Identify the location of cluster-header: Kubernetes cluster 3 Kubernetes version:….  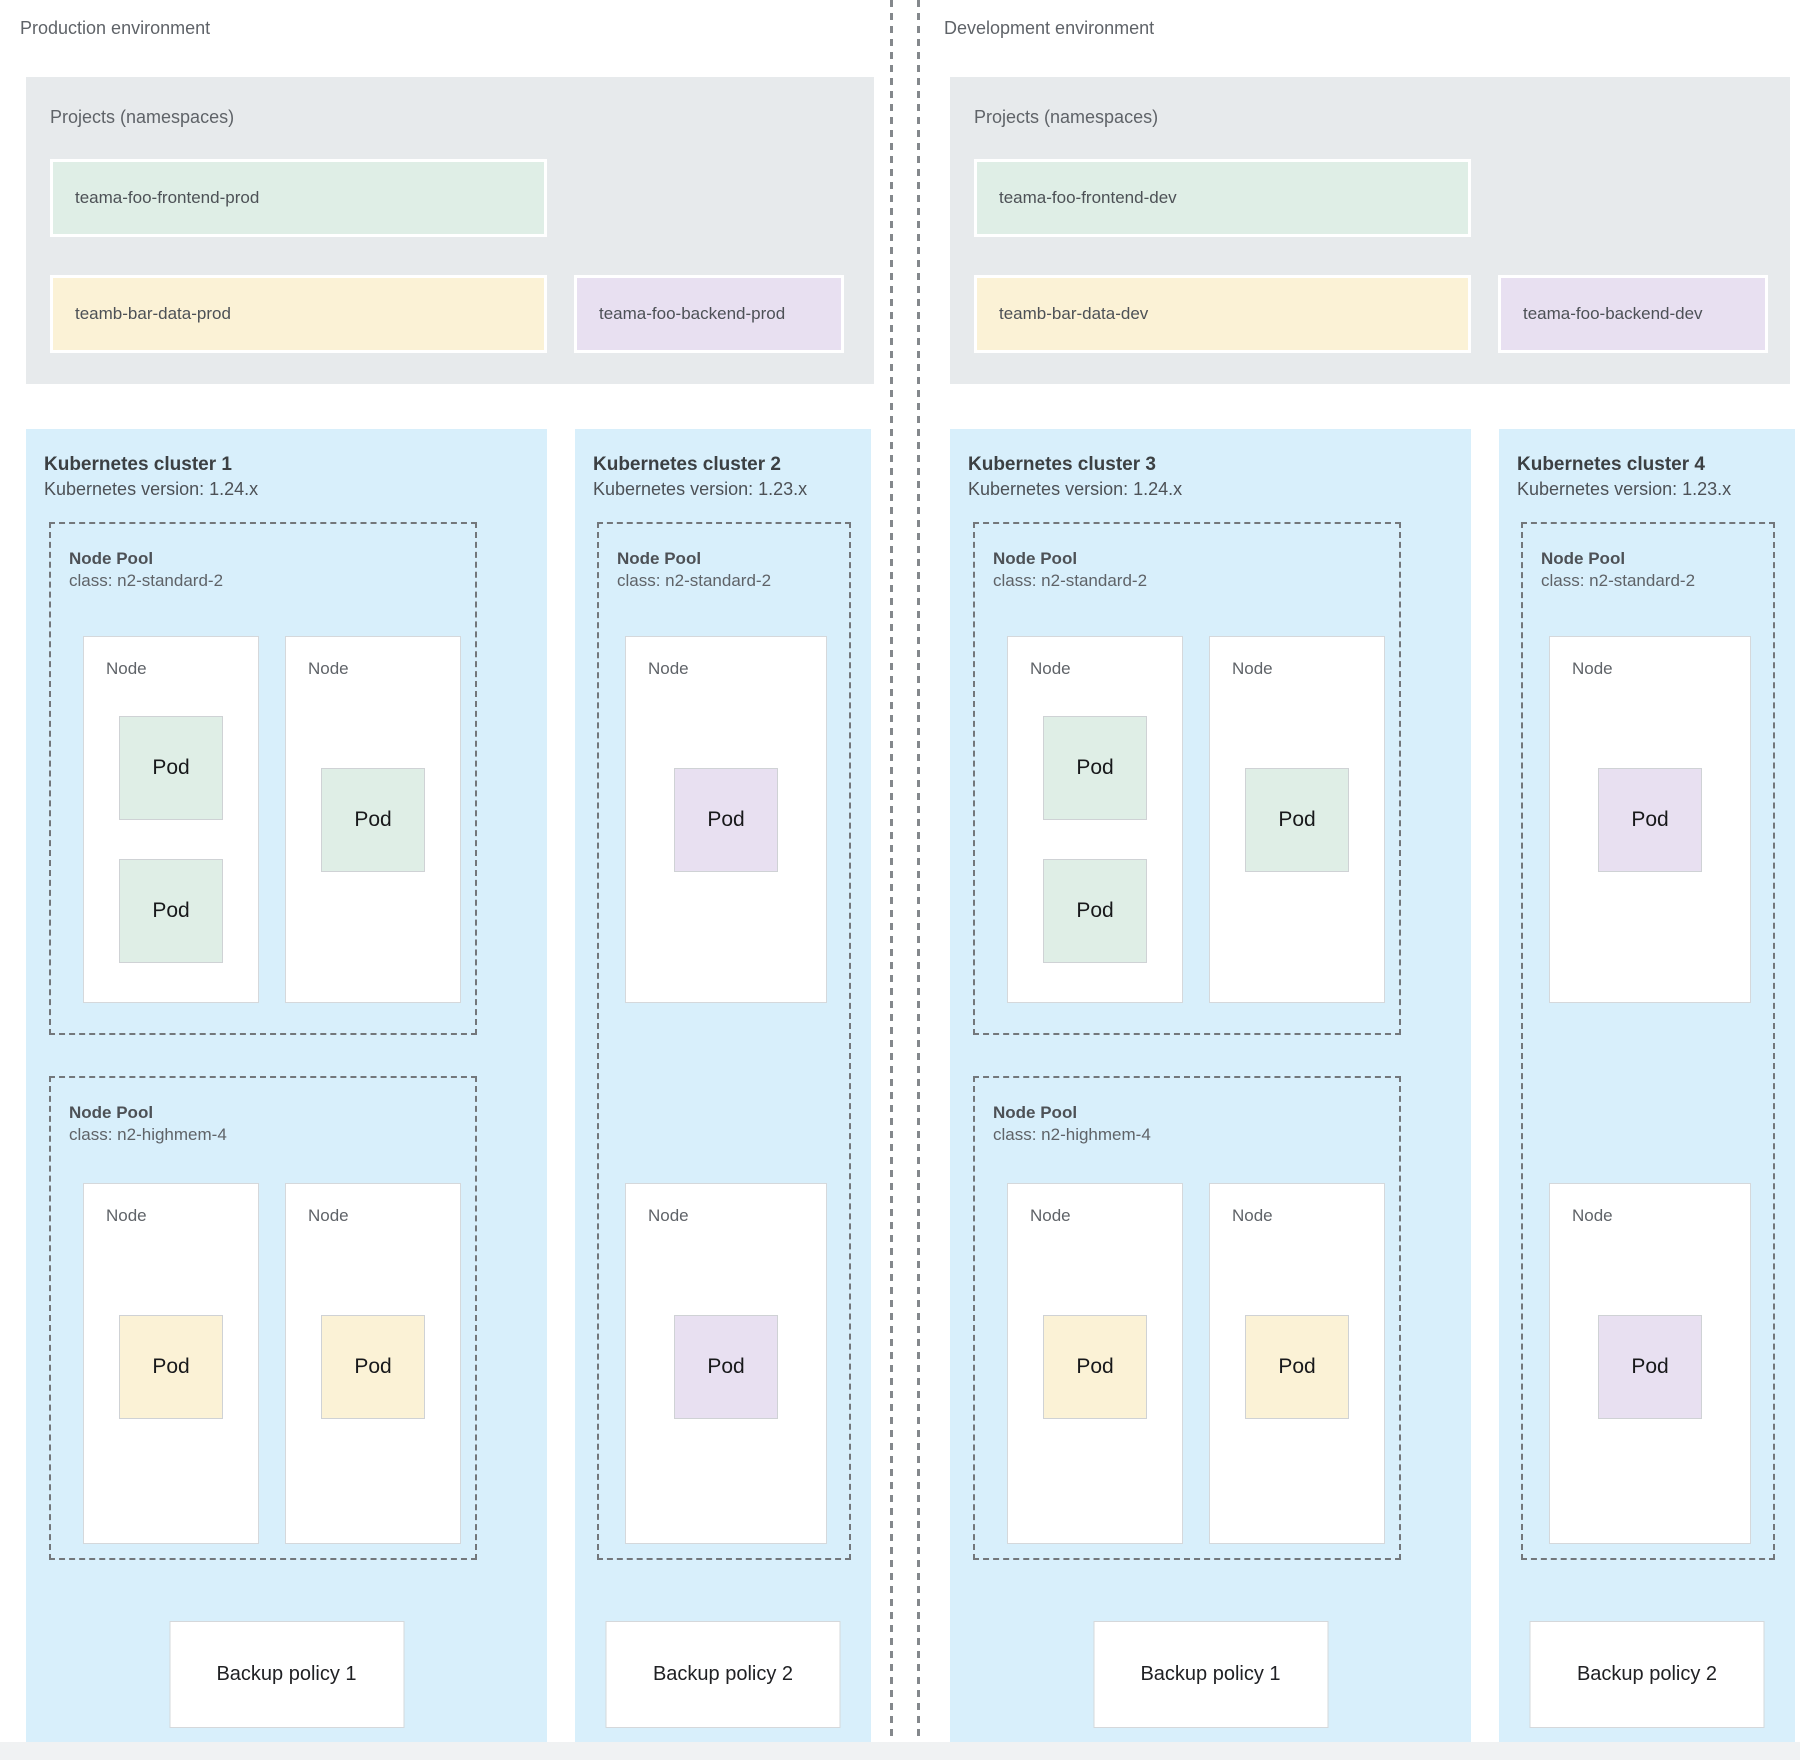
(1075, 477).